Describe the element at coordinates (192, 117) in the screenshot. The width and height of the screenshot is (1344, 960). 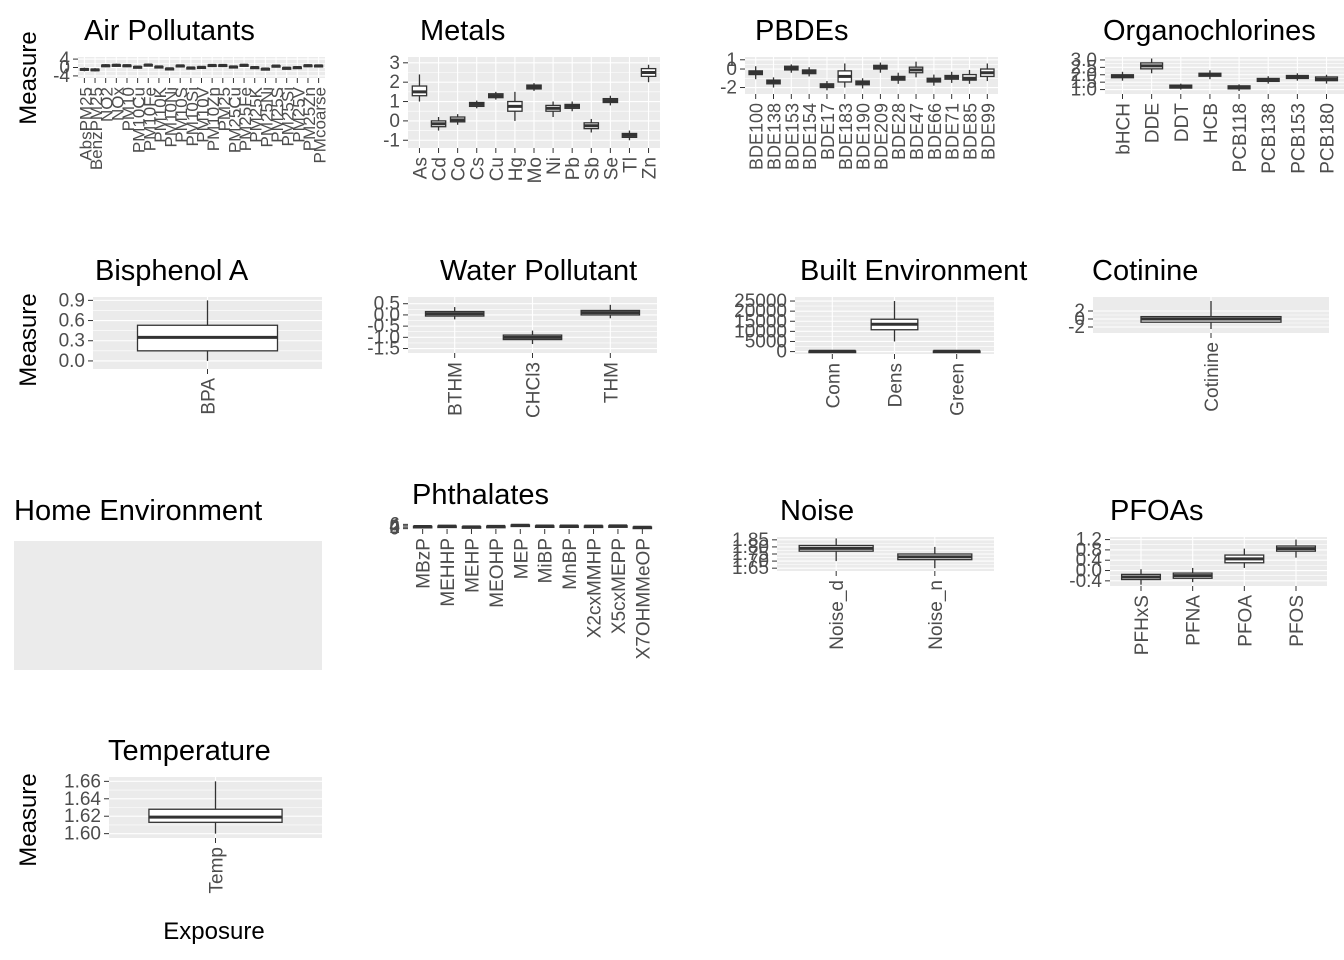
I see `x-tick-label: PM10Si` at that location.